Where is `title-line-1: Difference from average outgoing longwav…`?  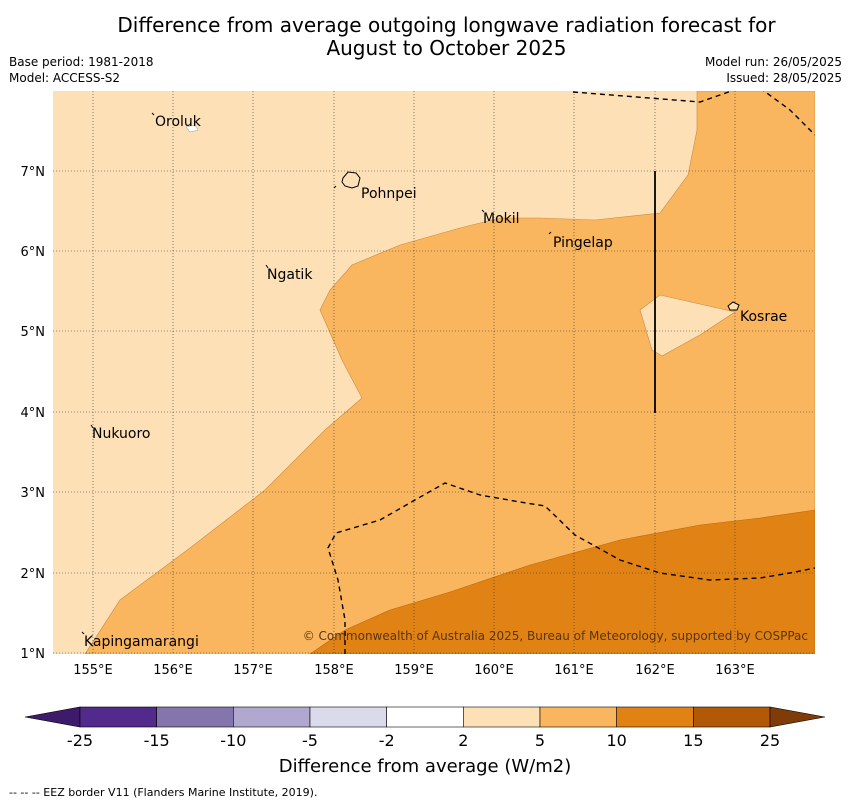
title-line-1: Difference from average outgoing longwav… is located at coordinates (446, 25).